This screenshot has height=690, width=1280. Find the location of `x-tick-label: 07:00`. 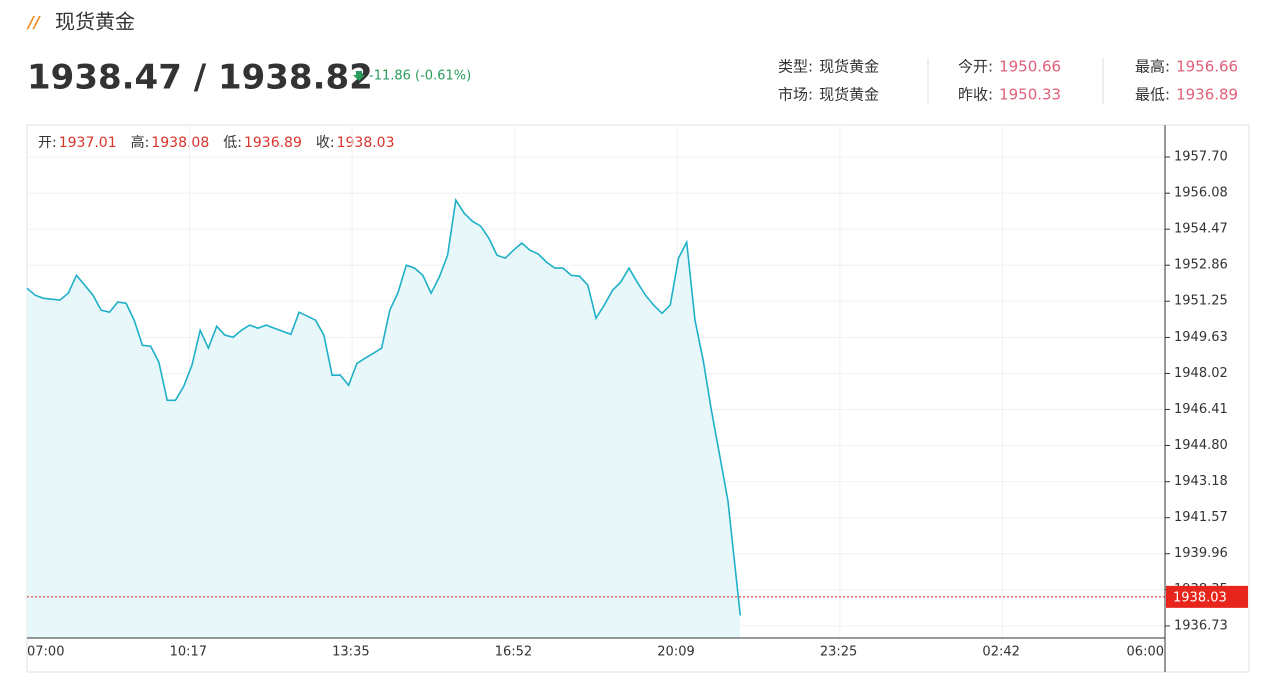

x-tick-label: 07:00 is located at coordinates (45, 652).